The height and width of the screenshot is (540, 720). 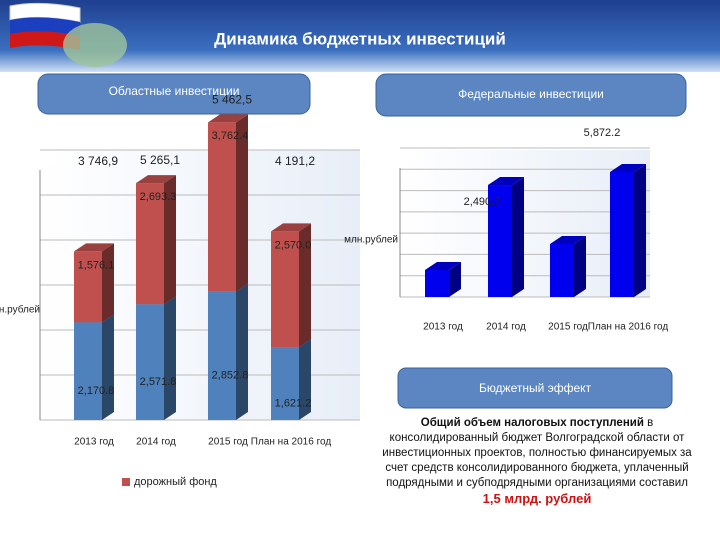 What do you see at coordinates (96, 265) in the screenshot?
I see `data-label: 1,576.1` at bounding box center [96, 265].